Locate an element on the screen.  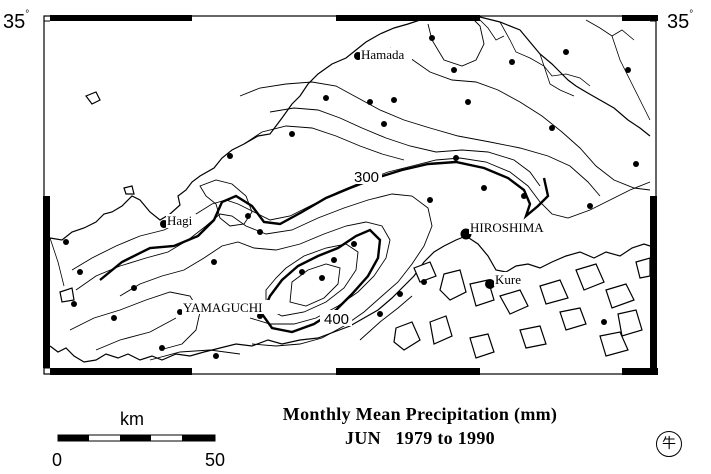
scale-bar is located at coordinates (136, 438).